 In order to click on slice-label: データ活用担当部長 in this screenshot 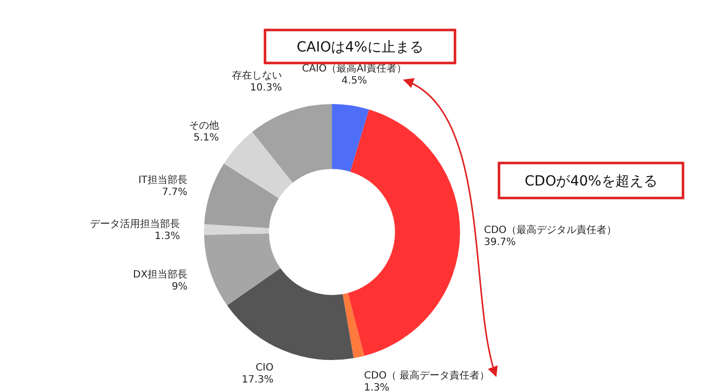, I will do `click(135, 224)`.